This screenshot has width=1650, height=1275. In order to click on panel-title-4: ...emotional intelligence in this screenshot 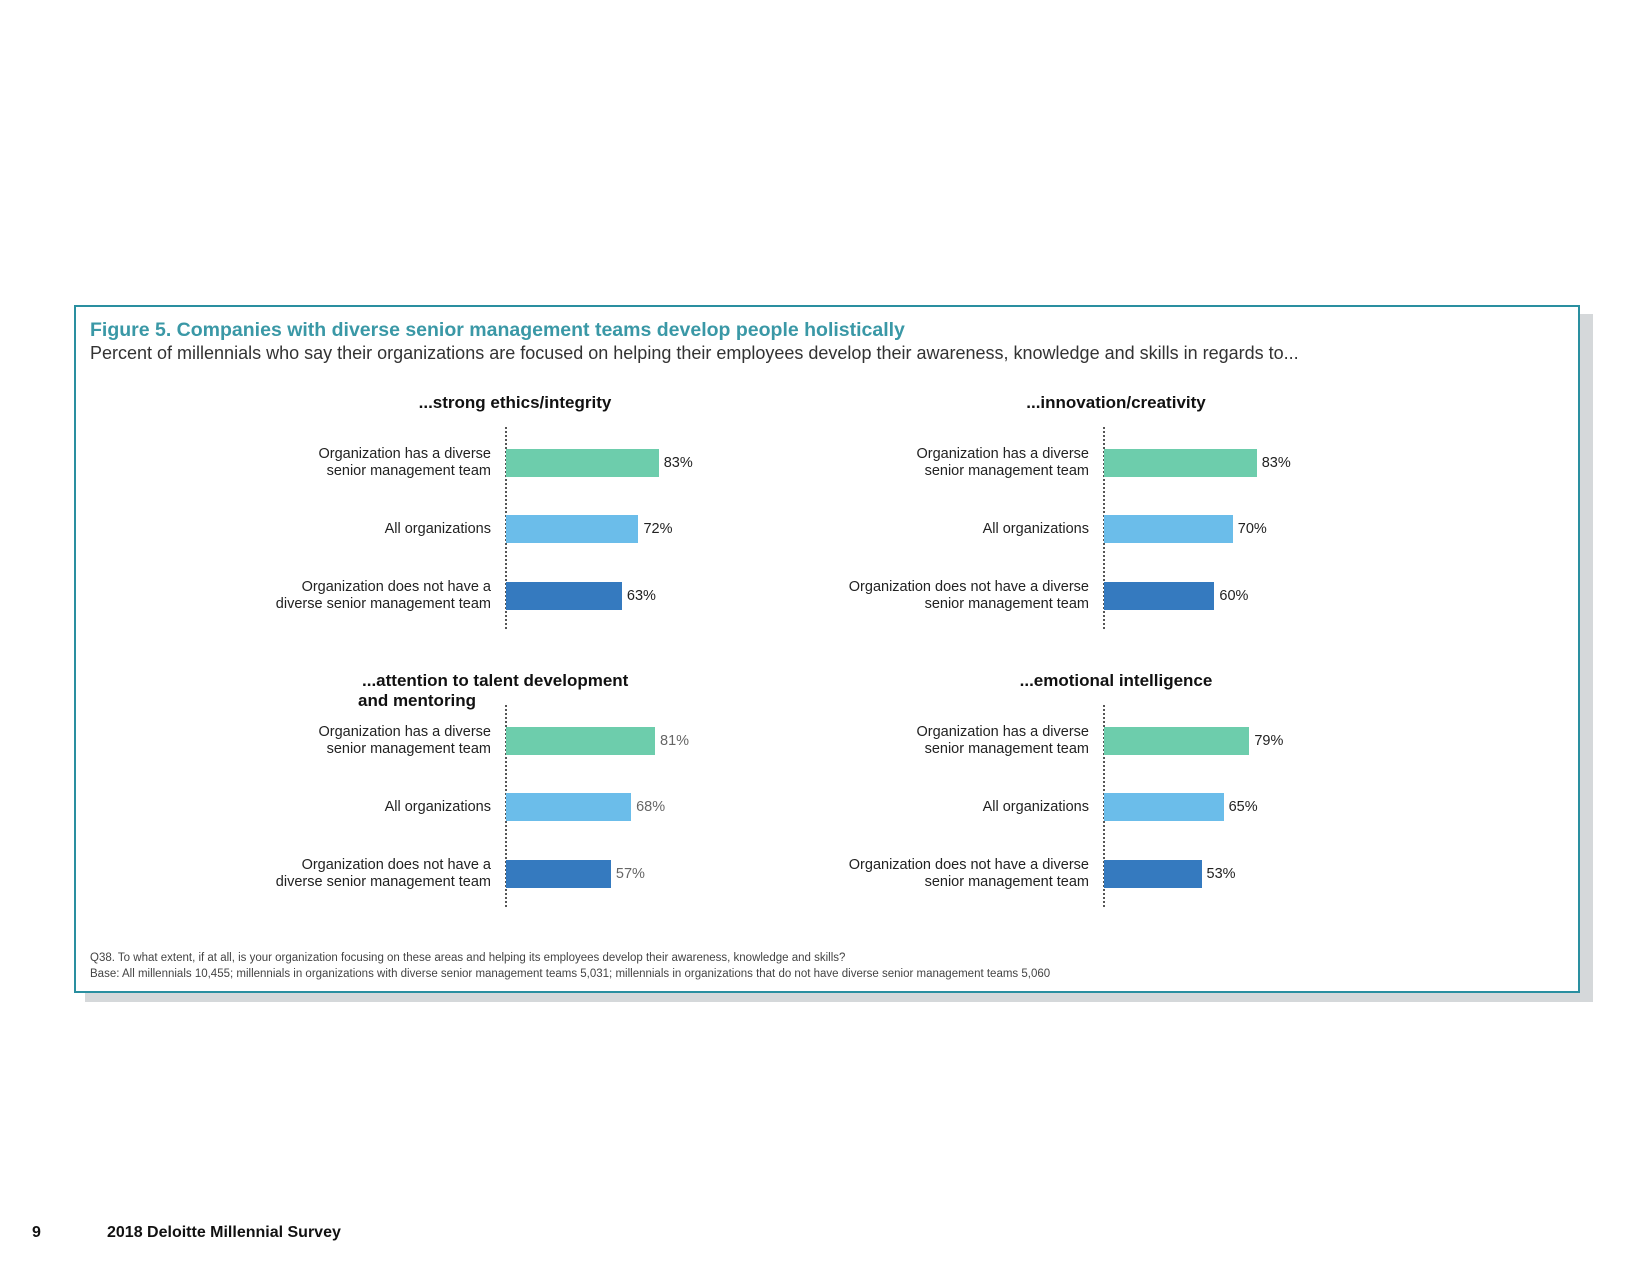, I will do `click(1116, 681)`.